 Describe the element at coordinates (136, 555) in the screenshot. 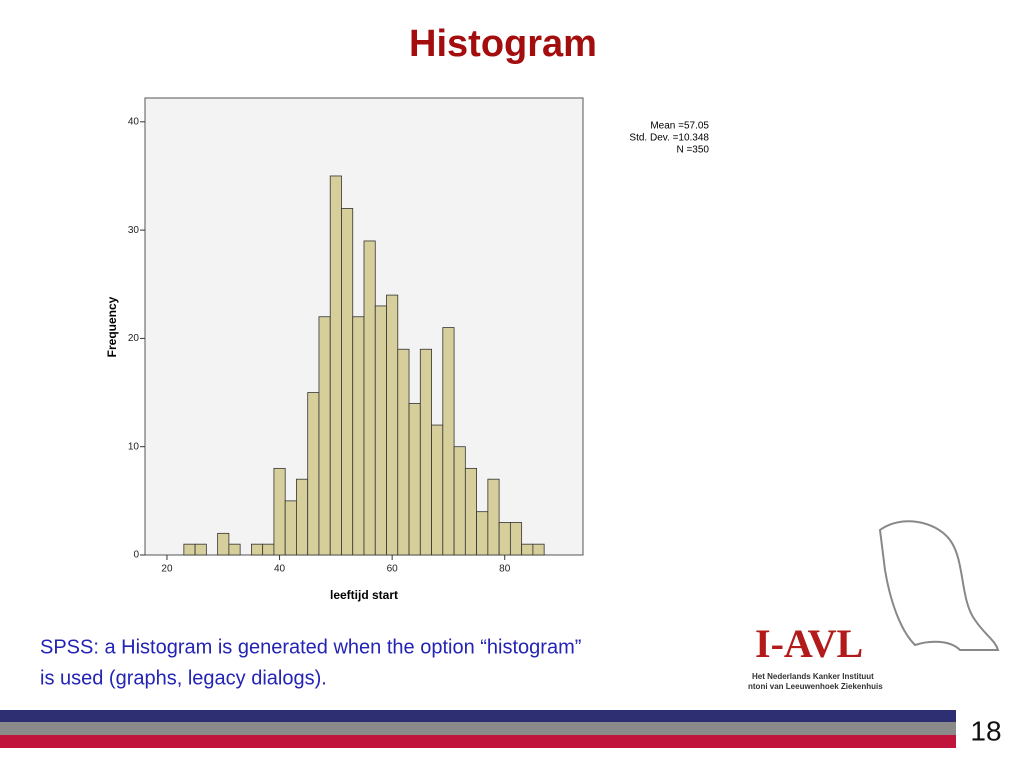

I see `y-tick-label: 0` at that location.